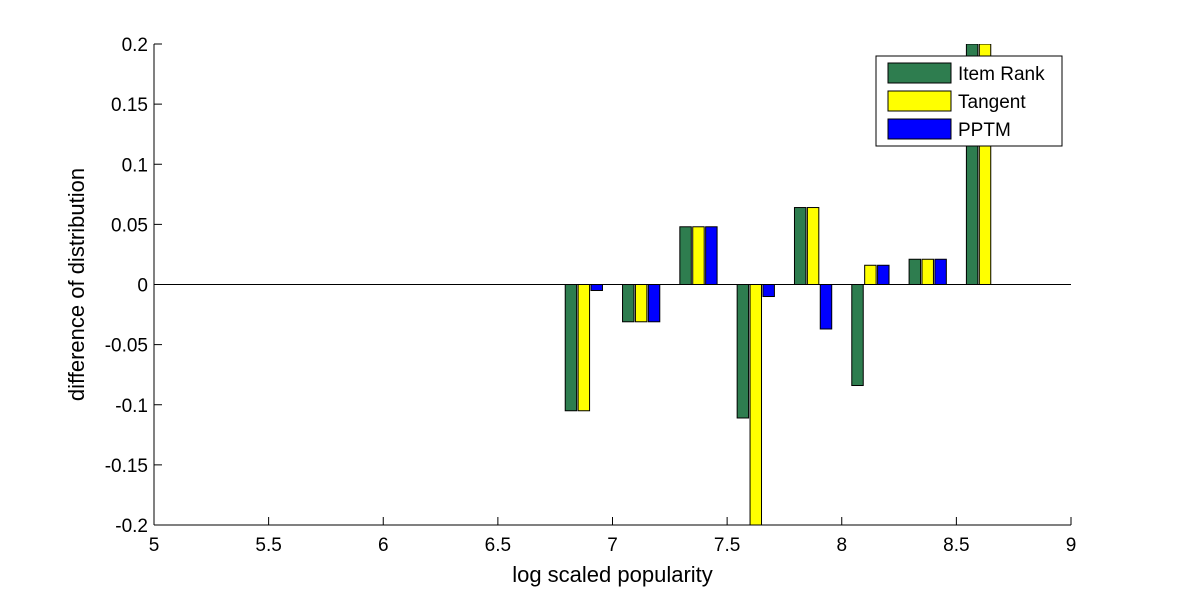 The width and height of the screenshot is (1183, 596). What do you see at coordinates (841, 545) in the screenshot?
I see `x-tick-label: 8` at bounding box center [841, 545].